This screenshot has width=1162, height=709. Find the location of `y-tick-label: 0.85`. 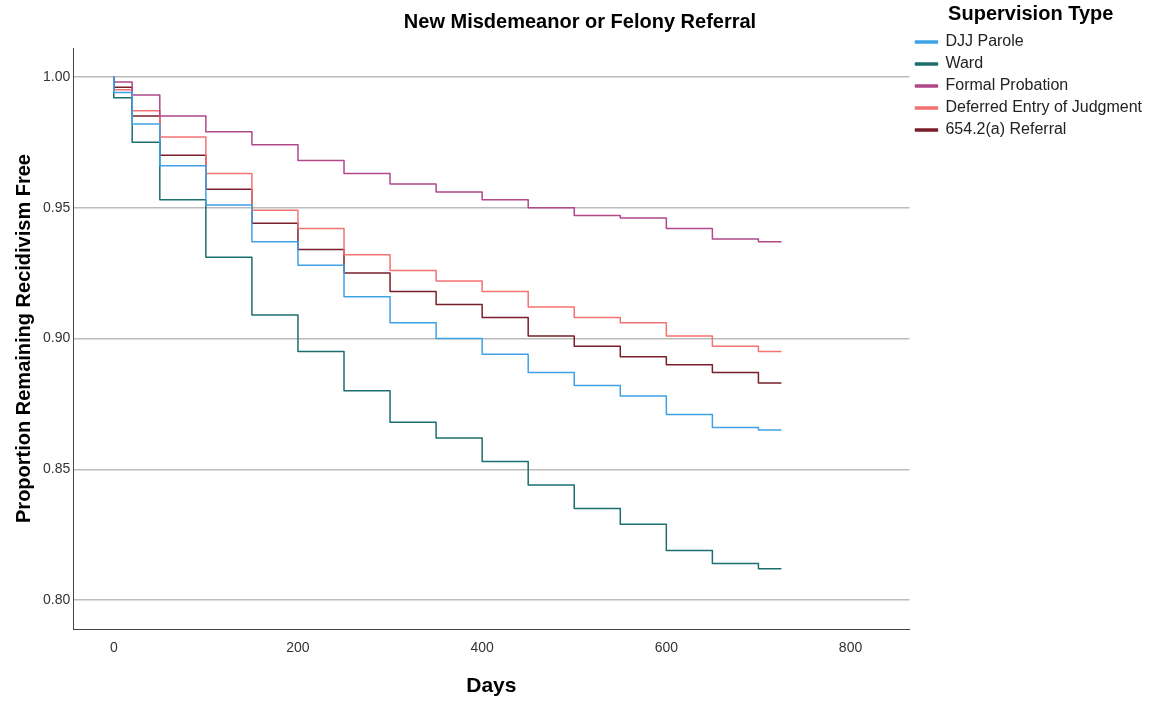

y-tick-label: 0.85 is located at coordinates (57, 468).